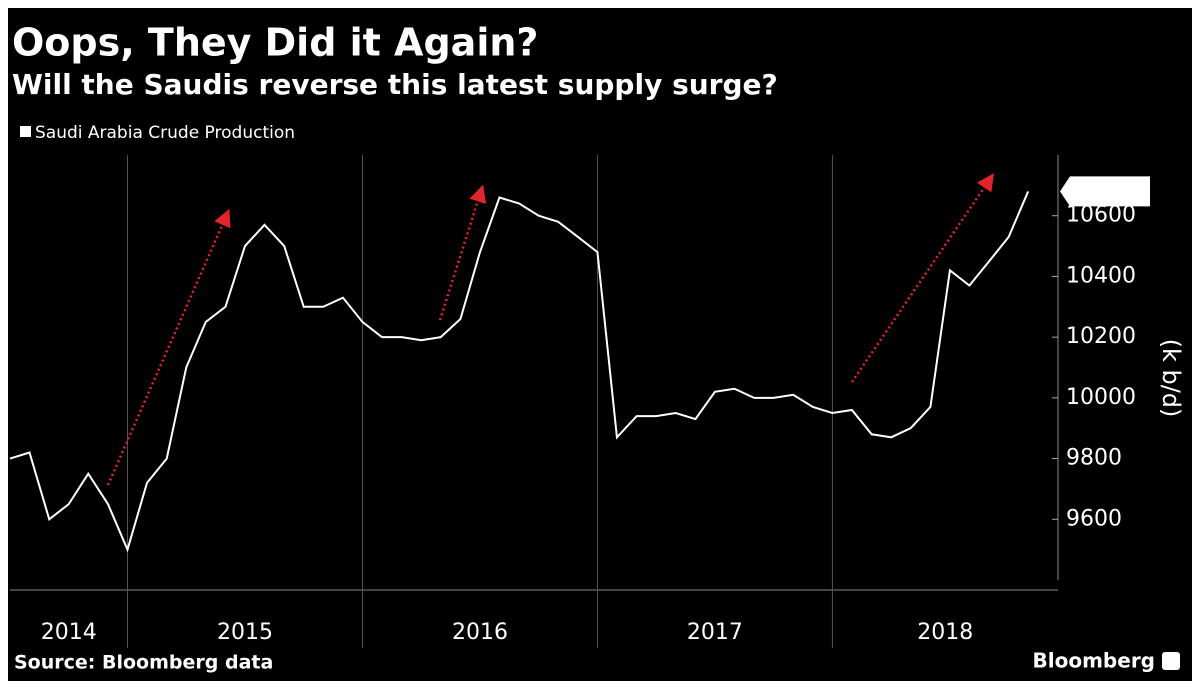 The height and width of the screenshot is (689, 1201). What do you see at coordinates (1094, 661) in the screenshot?
I see `brand: Bloomberg` at bounding box center [1094, 661].